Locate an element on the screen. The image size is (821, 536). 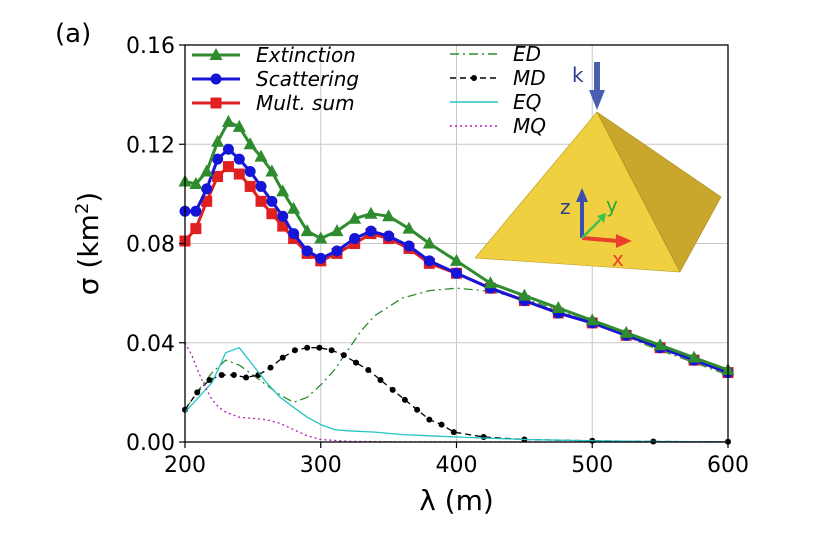
z-axis-label: z is located at coordinates (565, 207).